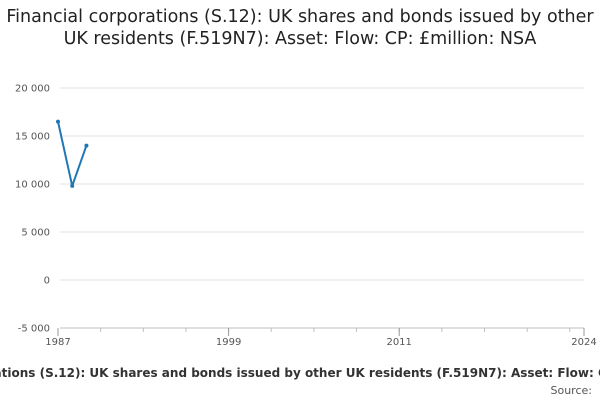 This screenshot has height=400, width=600. What do you see at coordinates (32, 185) in the screenshot?
I see `y-tick-label: 10 000` at bounding box center [32, 185].